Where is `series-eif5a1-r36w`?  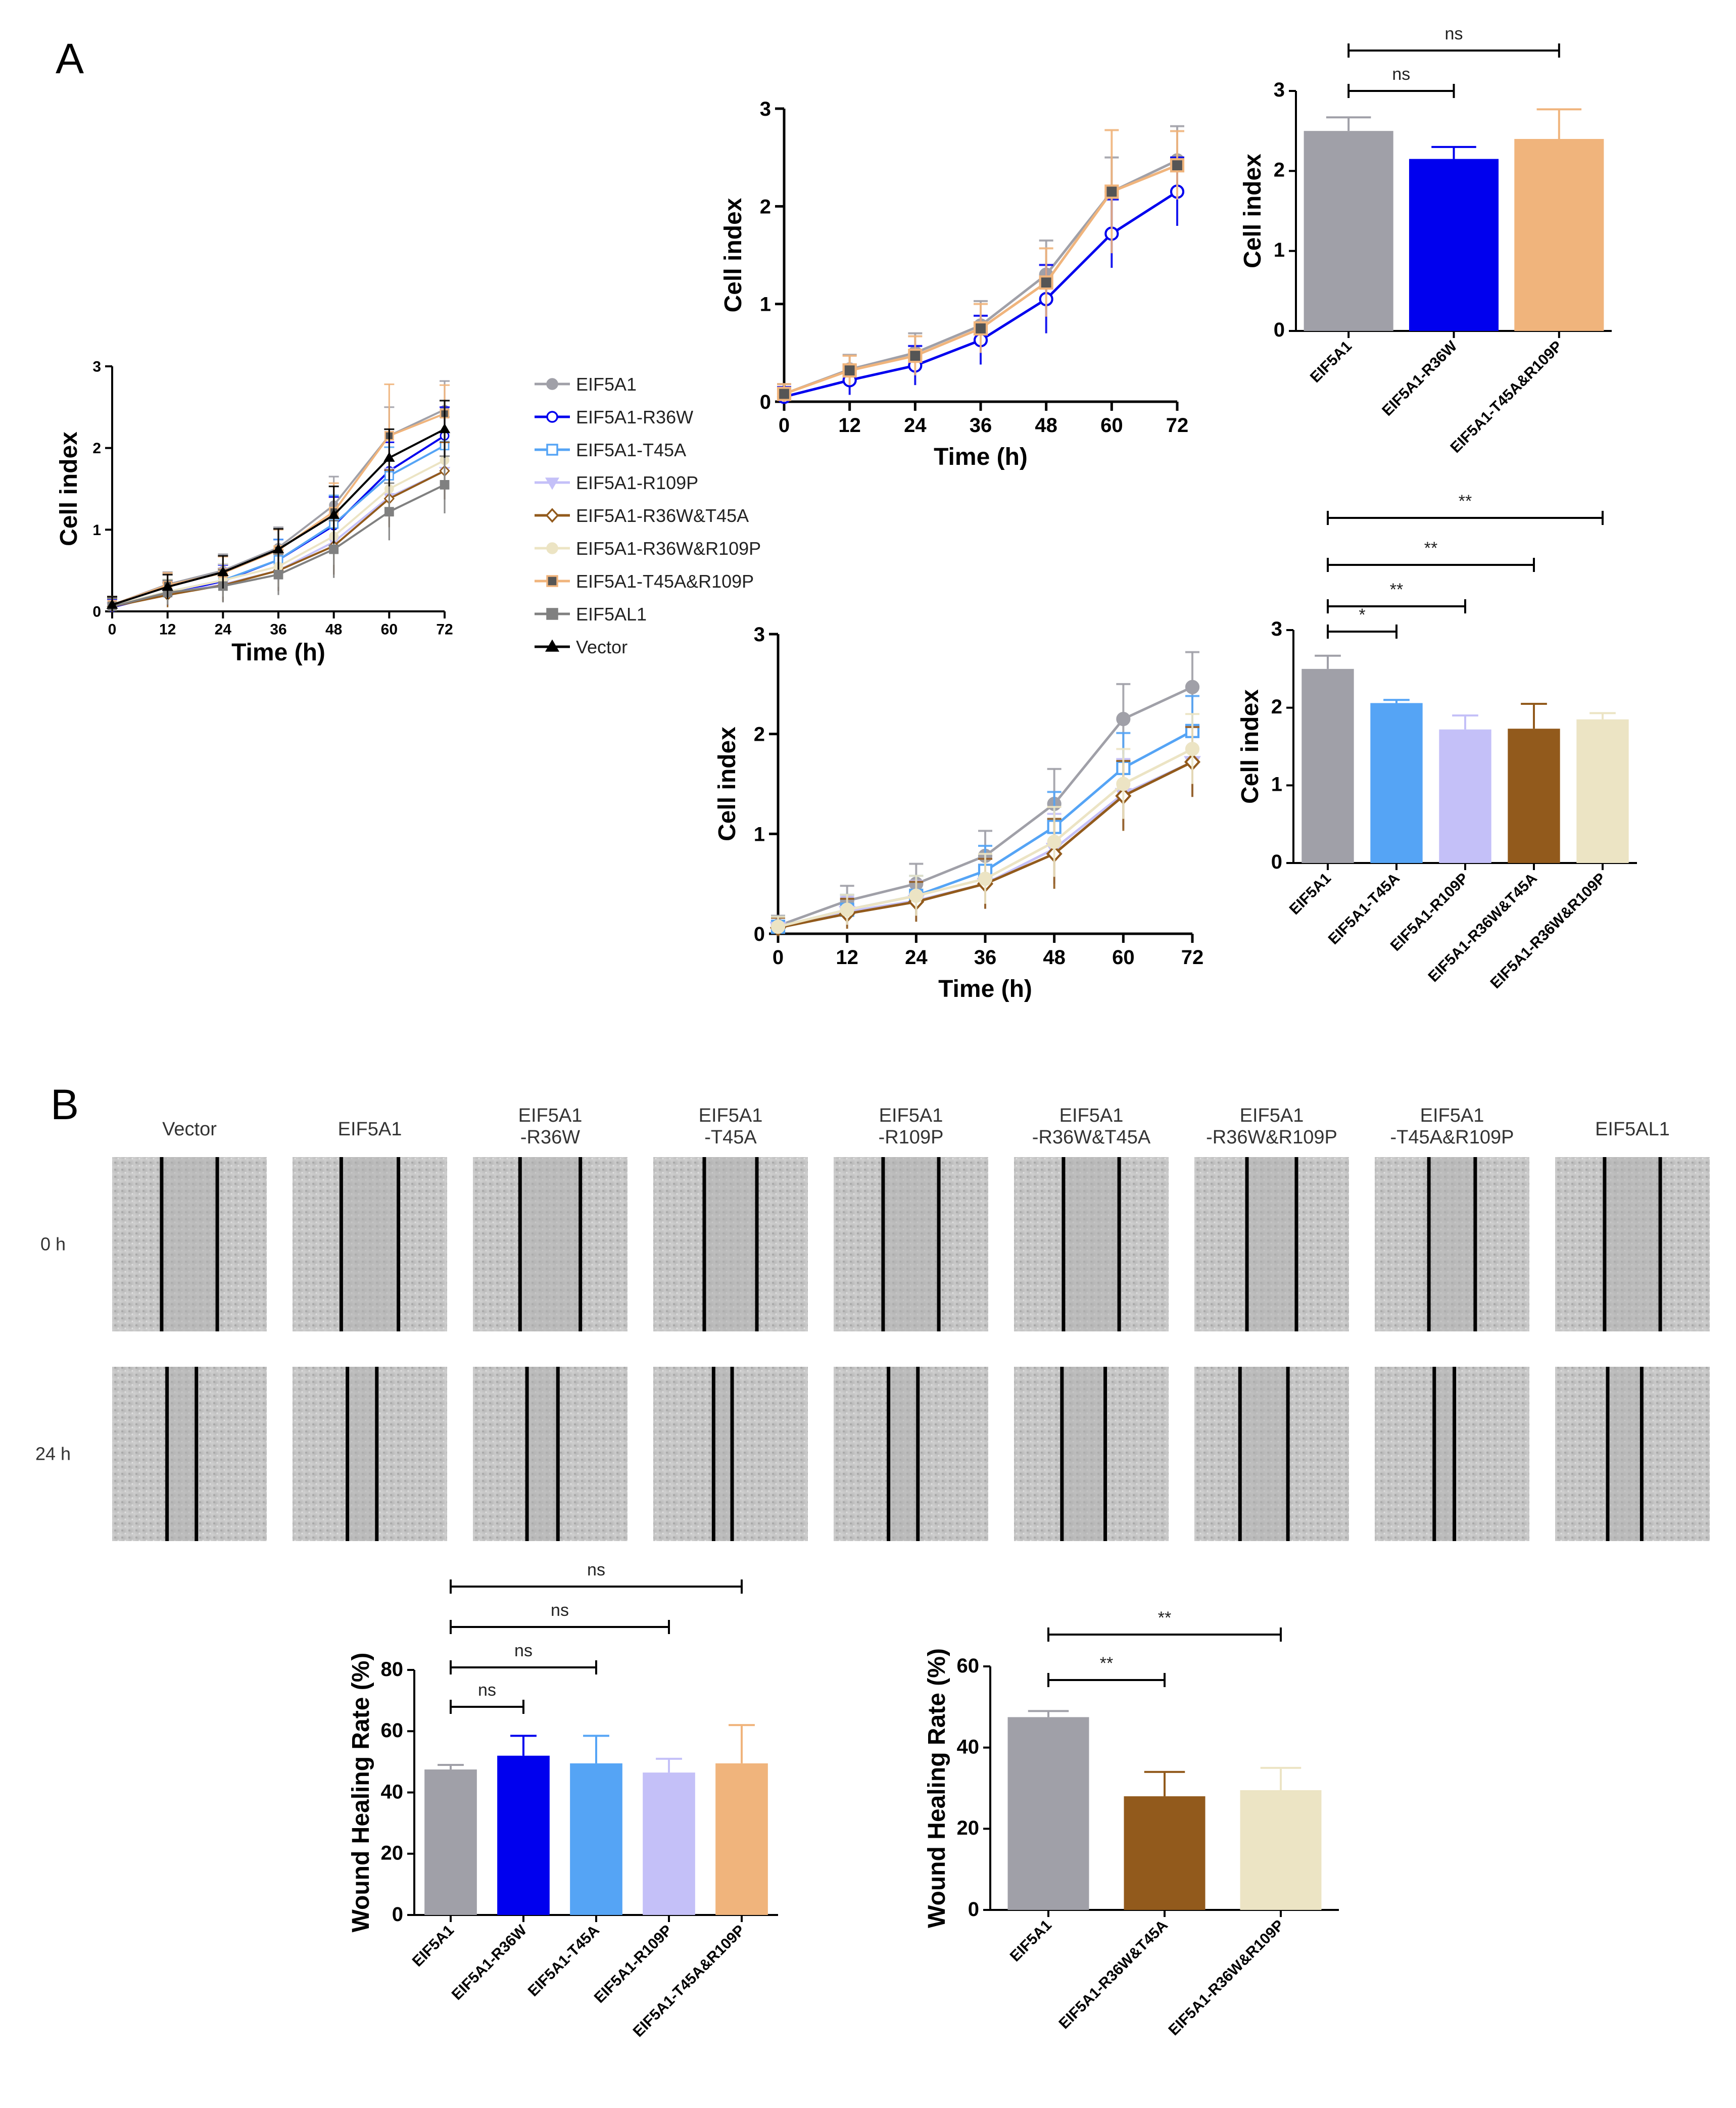
series-eif5a1-r36w is located at coordinates (981, 280).